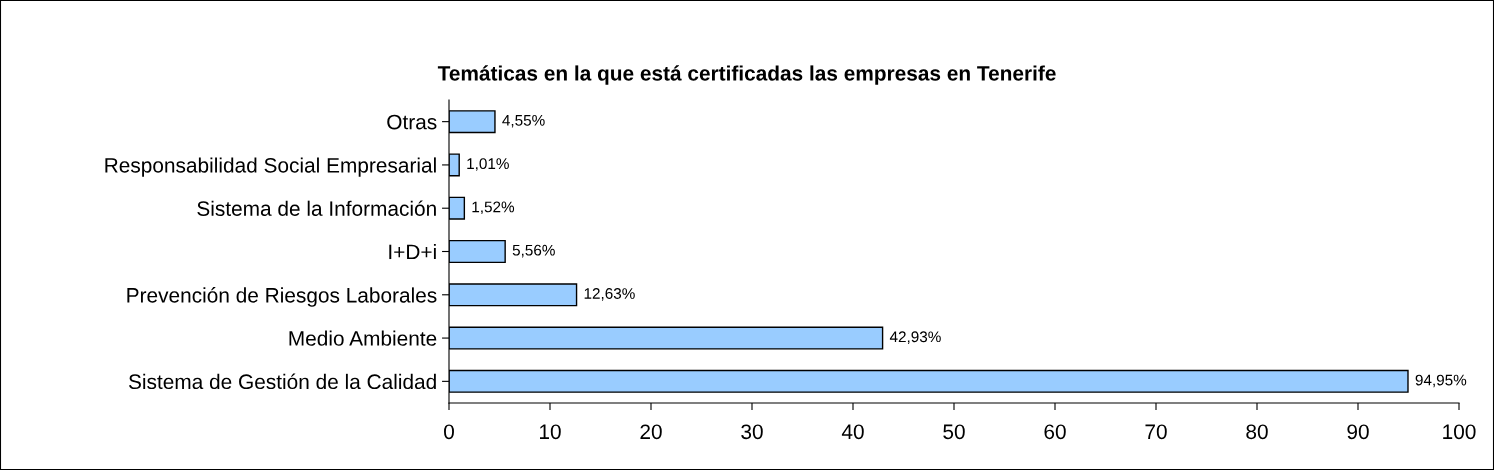  What do you see at coordinates (412, 122) in the screenshot?
I see `y-tick-label: Otras` at bounding box center [412, 122].